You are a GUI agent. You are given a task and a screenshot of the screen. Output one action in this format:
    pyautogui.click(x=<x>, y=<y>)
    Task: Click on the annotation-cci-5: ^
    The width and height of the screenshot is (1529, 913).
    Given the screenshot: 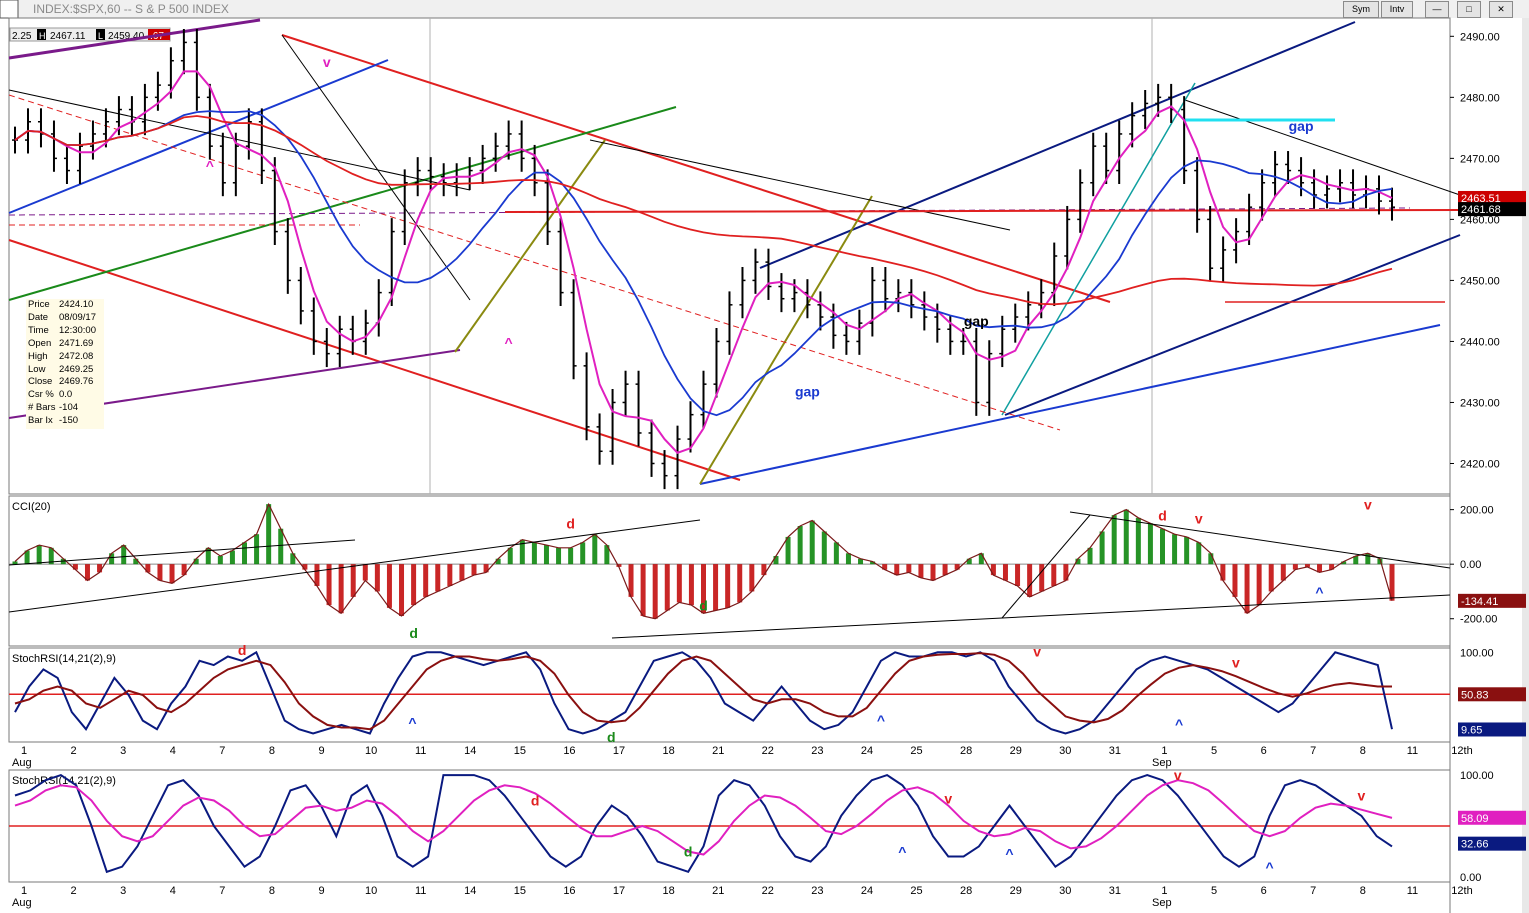 What is the action you would take?
    pyautogui.click(x=1319, y=592)
    